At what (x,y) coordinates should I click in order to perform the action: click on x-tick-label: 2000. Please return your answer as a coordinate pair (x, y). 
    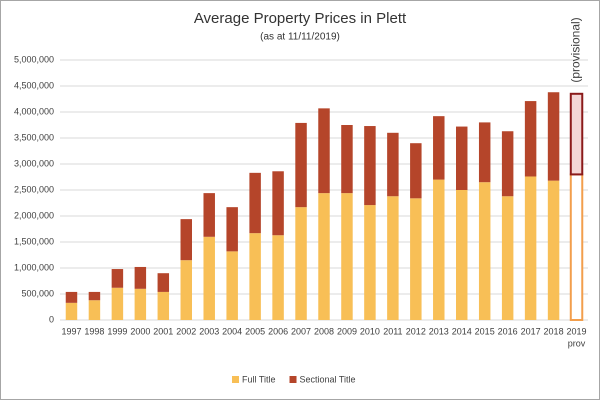
    Looking at the image, I should click on (140, 331).